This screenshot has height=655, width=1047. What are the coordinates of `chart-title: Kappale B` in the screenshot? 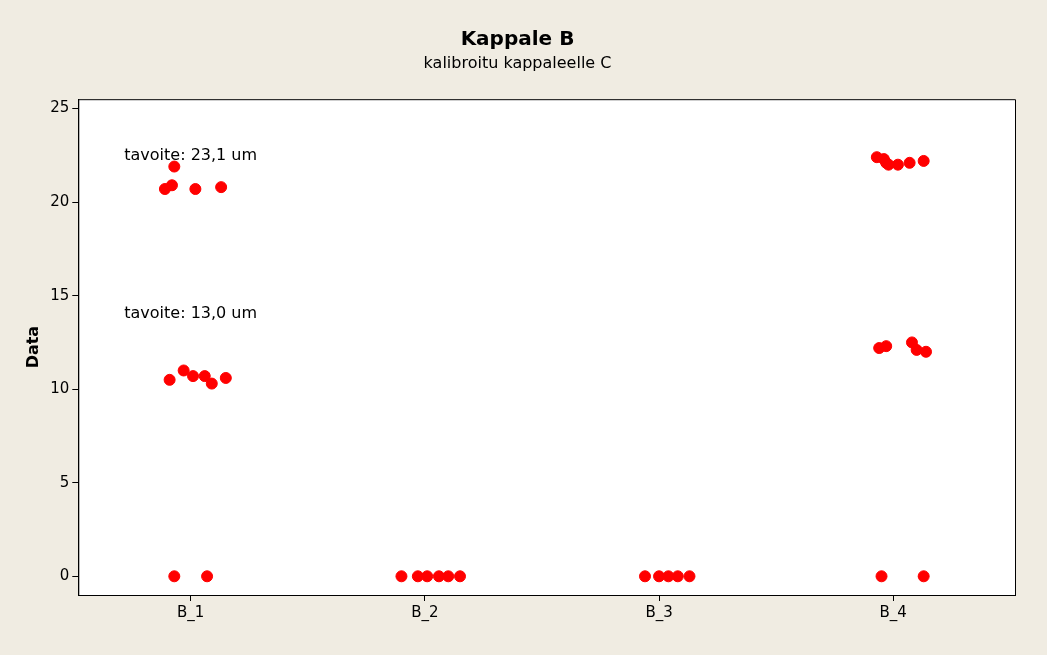 It's located at (517, 38).